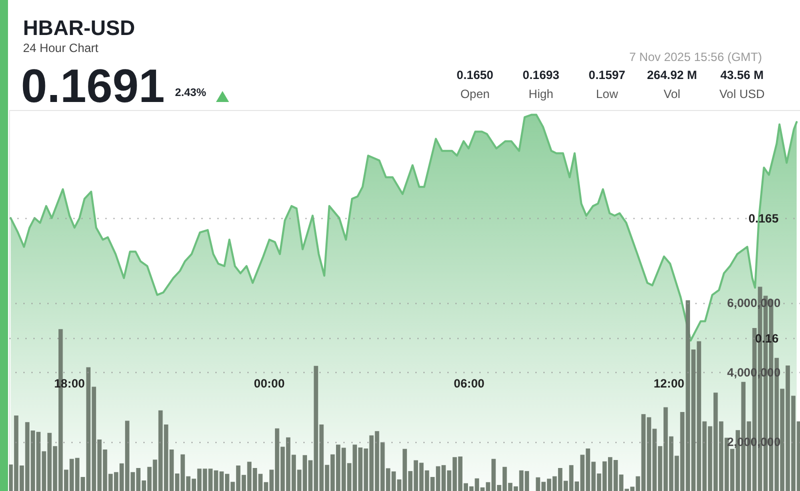  What do you see at coordinates (79, 29) in the screenshot?
I see `chart-title: HBAR-USD` at bounding box center [79, 29].